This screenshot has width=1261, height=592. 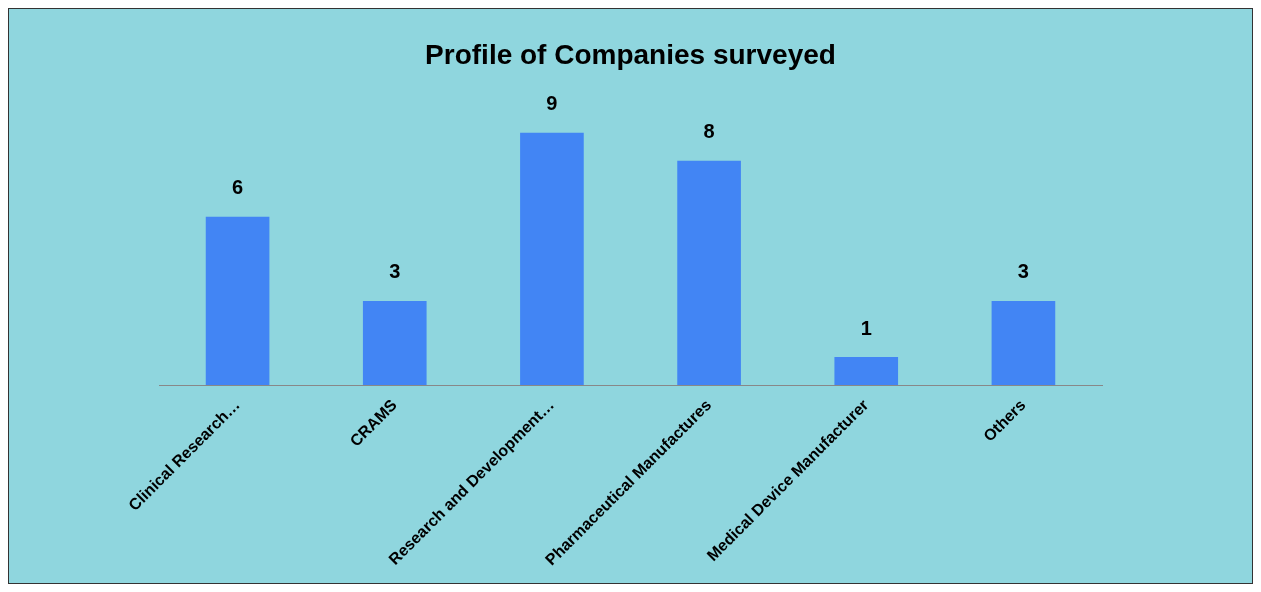 I want to click on chart-title: Profile of Companies surveyed, so click(x=630, y=54).